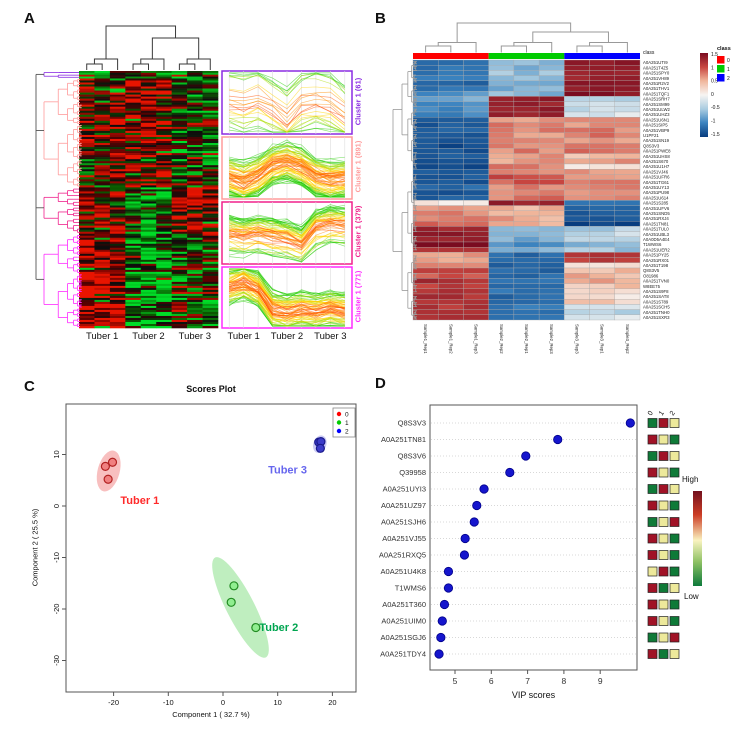 This screenshot has height=733, width=736. I want to click on row-dendrogram, so click(61, 75).